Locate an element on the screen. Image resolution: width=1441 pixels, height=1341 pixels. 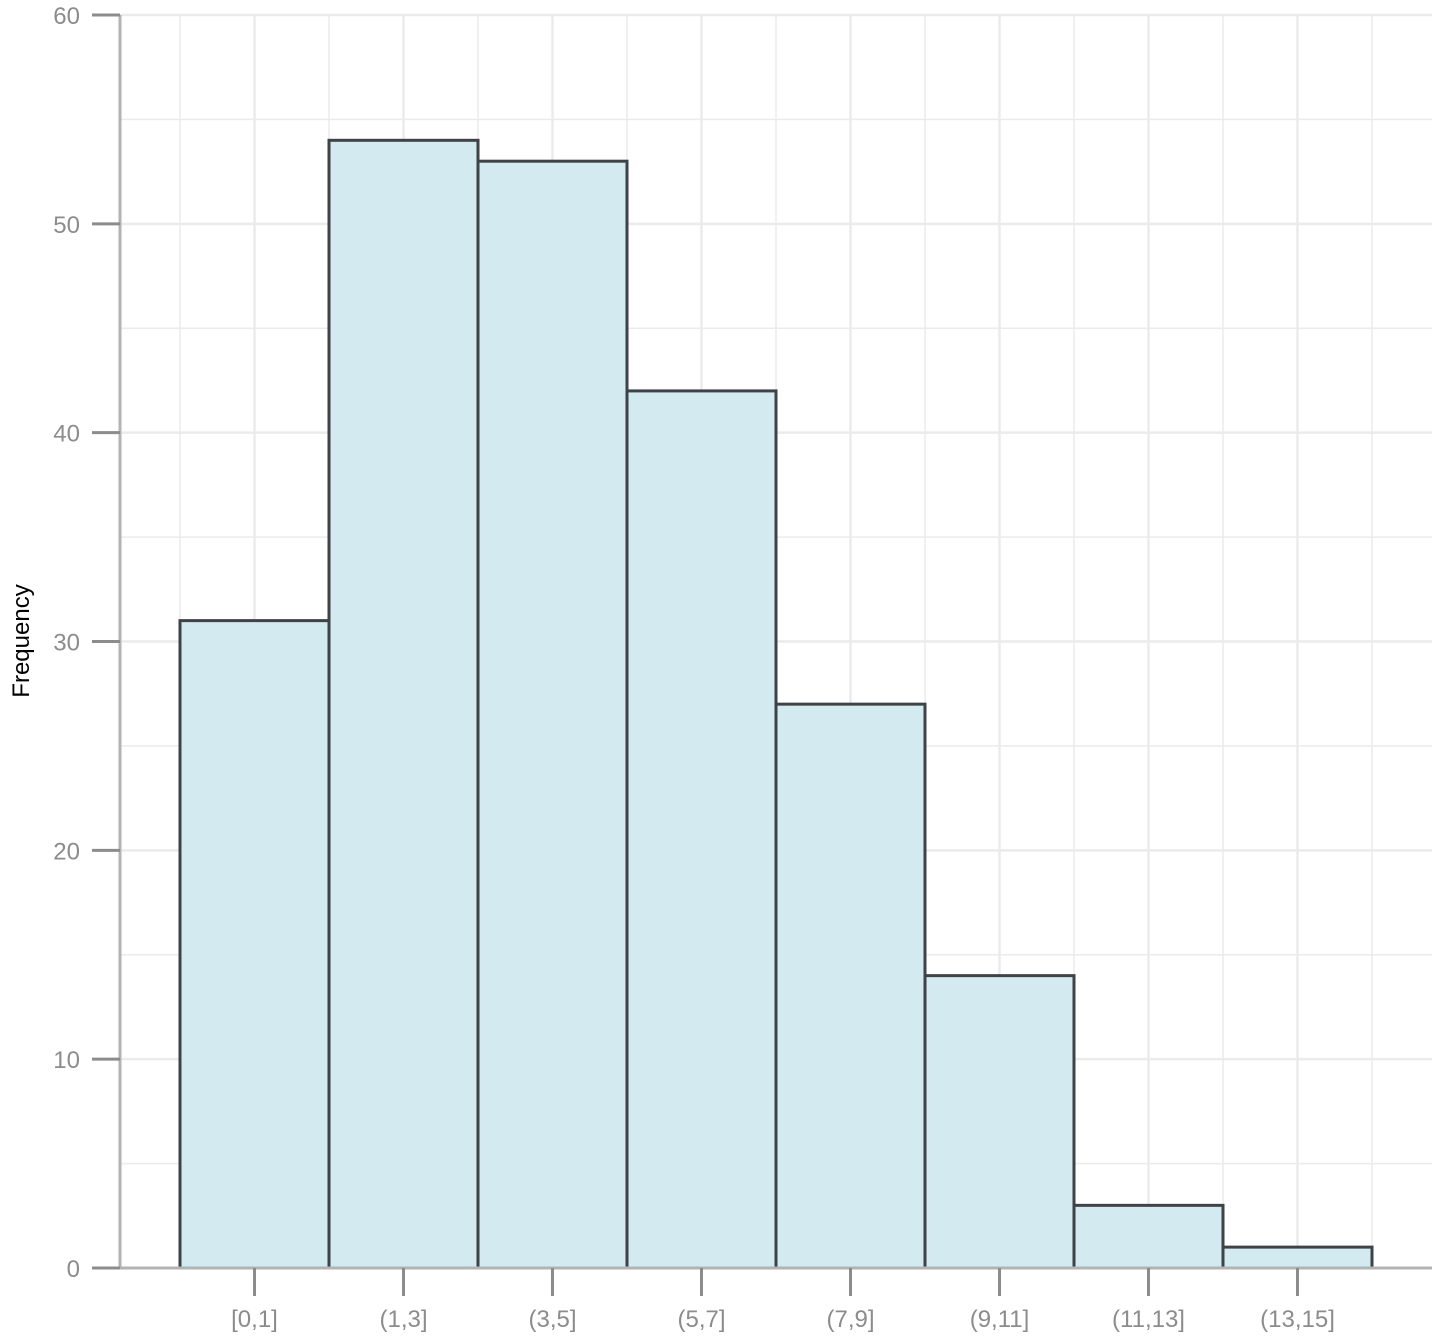
y-tick-label: 20 is located at coordinates (66, 851).